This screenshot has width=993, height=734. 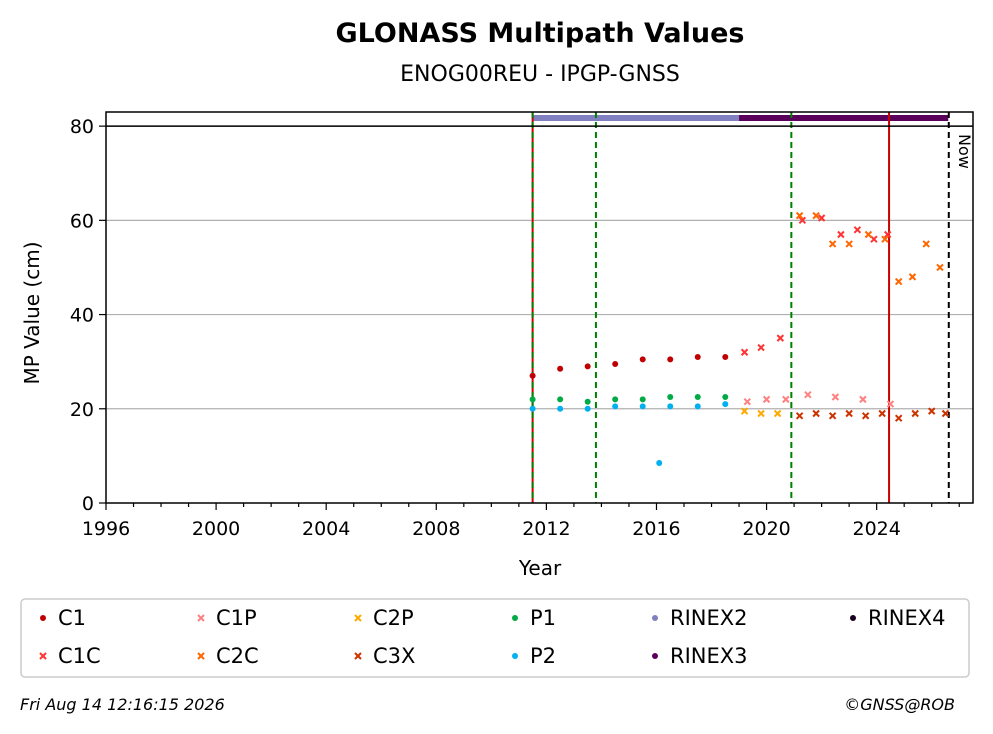 I want to click on point-c3x-3-stroke-b, so click(x=849, y=413).